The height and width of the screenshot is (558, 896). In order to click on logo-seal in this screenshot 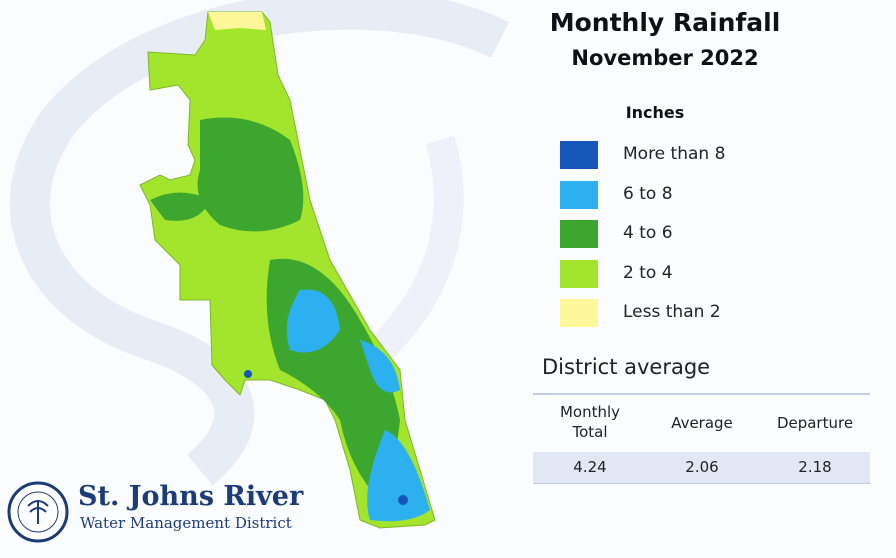, I will do `click(38, 512)`.